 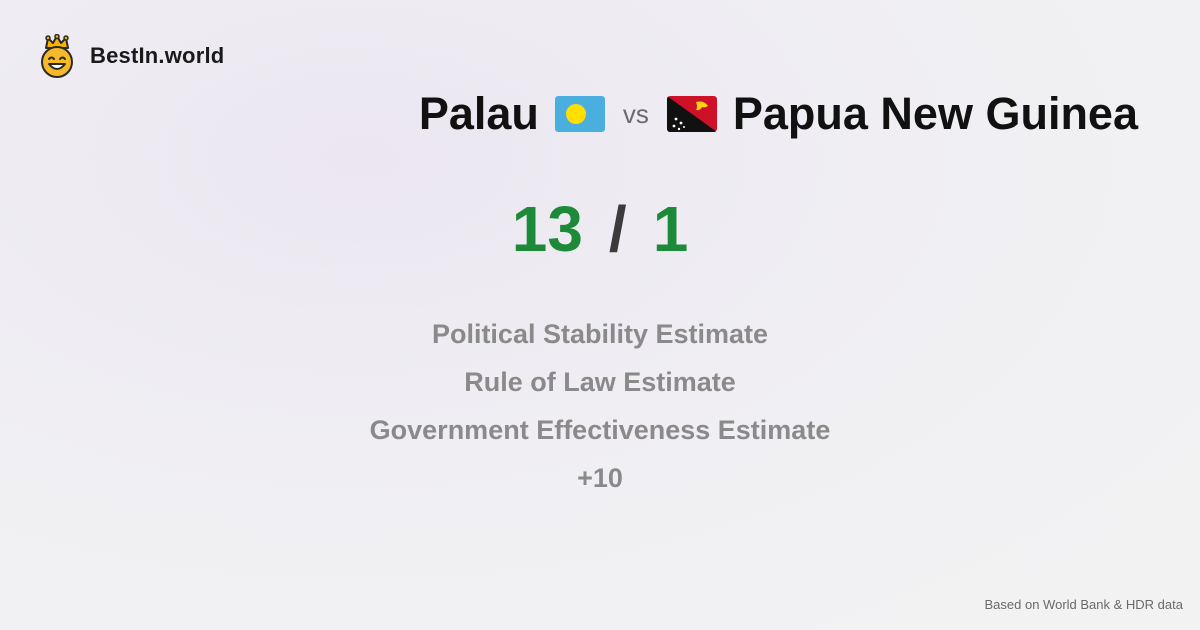 I want to click on score: 13 / 1, so click(x=600, y=229).